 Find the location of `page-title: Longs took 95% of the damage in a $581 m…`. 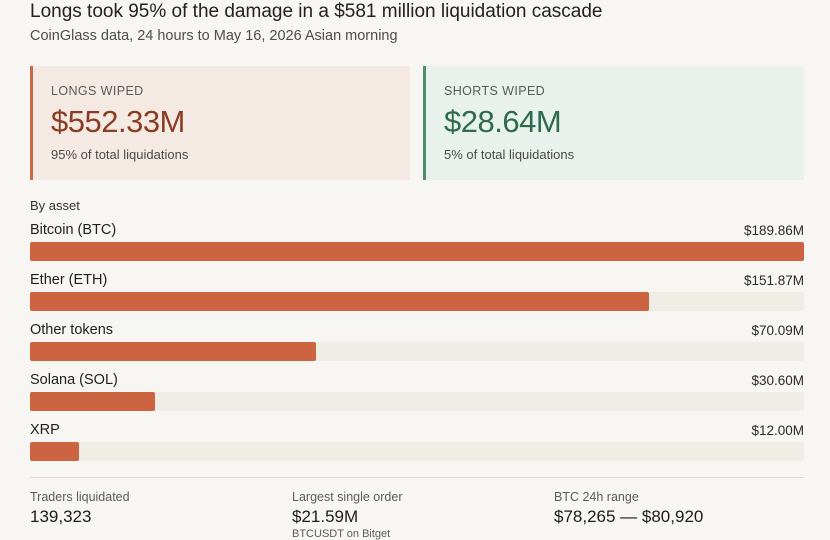

page-title: Longs took 95% of the damage in a $581 m… is located at coordinates (316, 11).